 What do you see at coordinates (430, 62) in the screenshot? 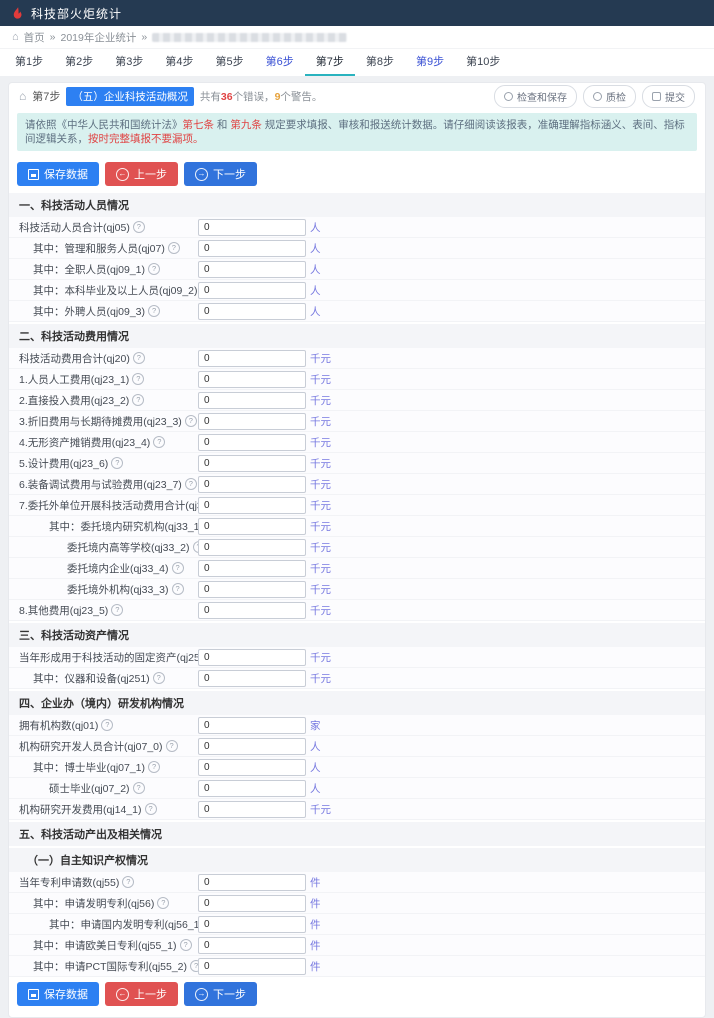
I see `step-tab-9: 第9步` at bounding box center [430, 62].